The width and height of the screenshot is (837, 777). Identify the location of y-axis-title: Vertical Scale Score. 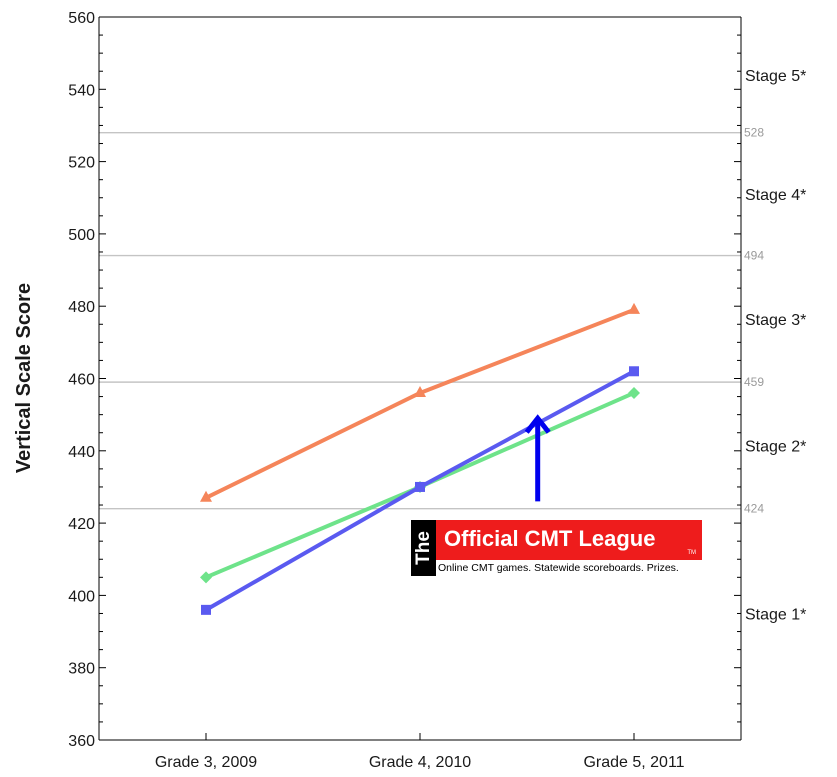
(24, 378).